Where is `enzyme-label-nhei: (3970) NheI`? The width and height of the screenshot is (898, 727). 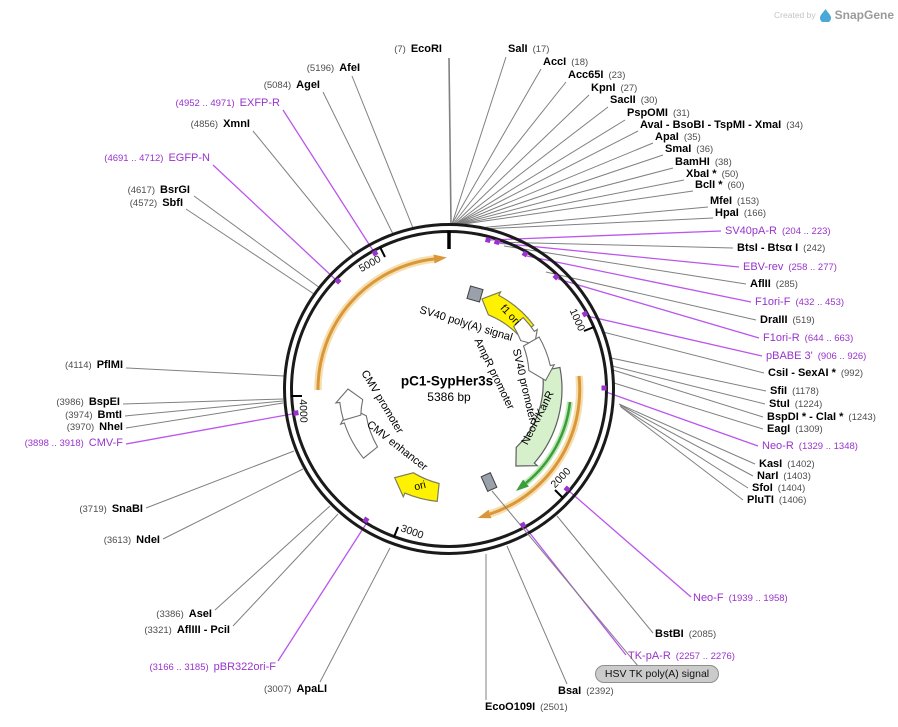
enzyme-label-nhei: (3970) NheI is located at coordinates (92, 427).